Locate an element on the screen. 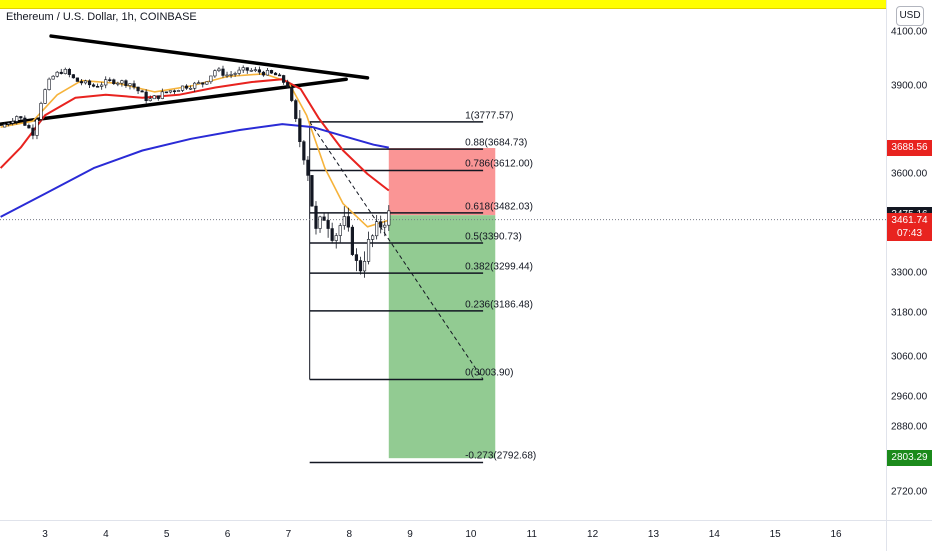 The height and width of the screenshot is (551, 932). chart-title: Ethereum / U.S. Dollar, 1h, COINBASE is located at coordinates (101, 17).